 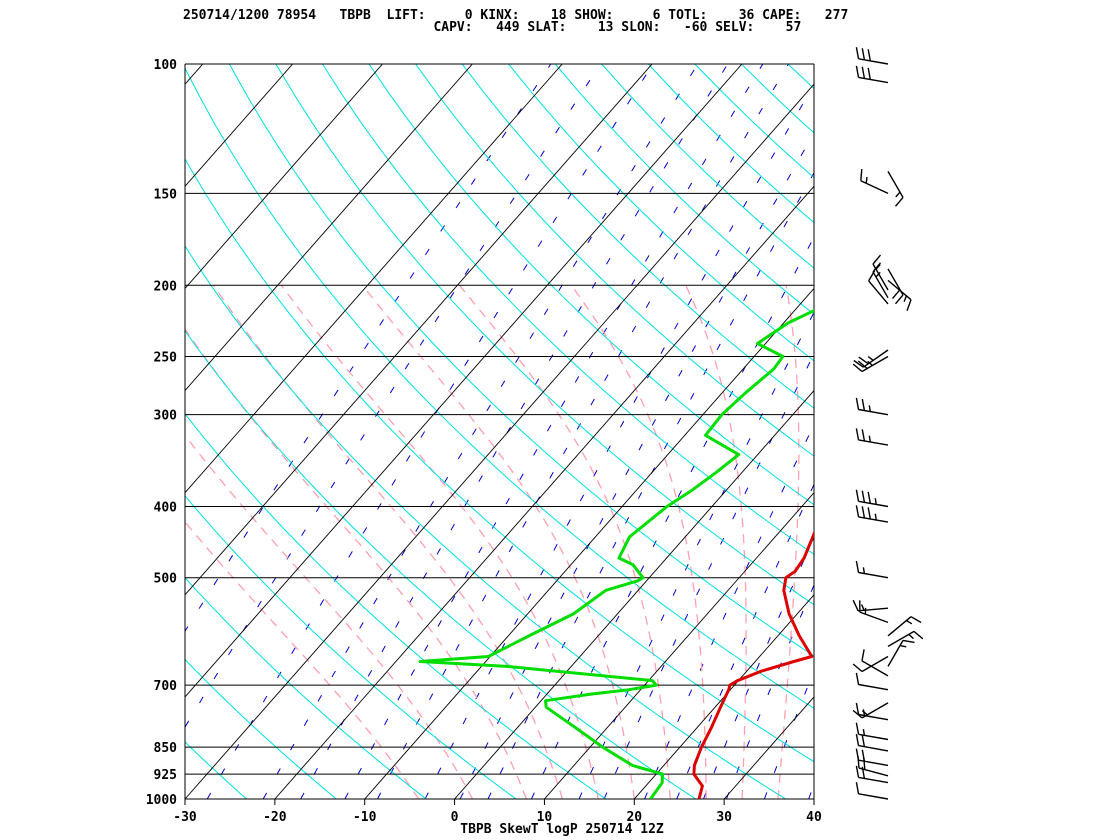 I want to click on temperature-tick-label: 0, so click(x=455, y=817).